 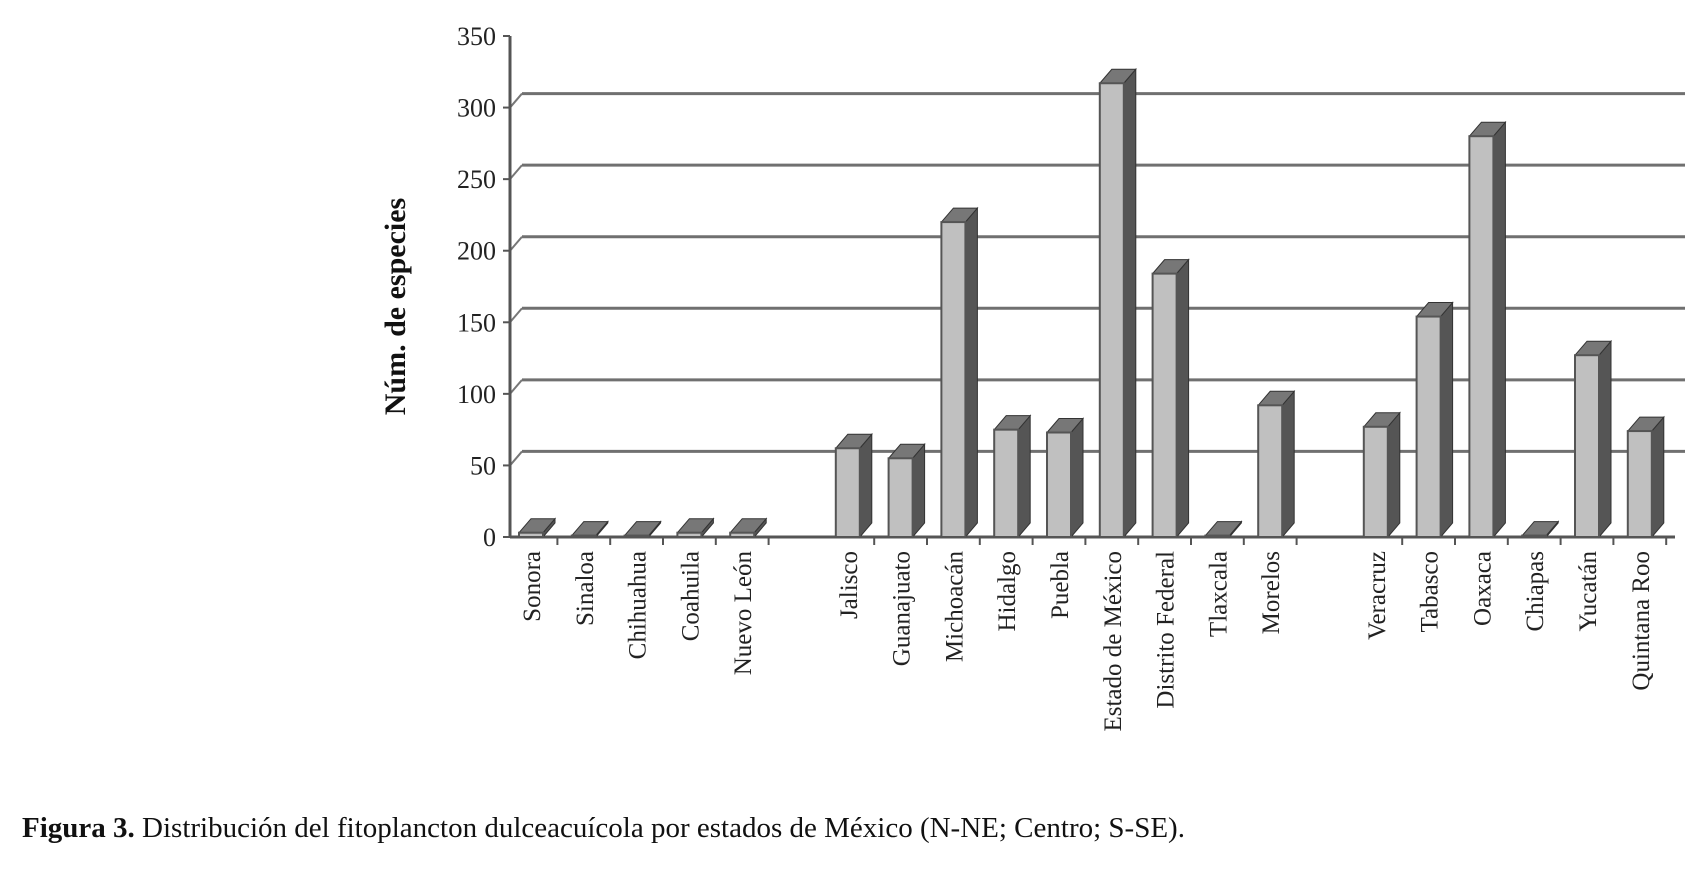 What do you see at coordinates (743, 613) in the screenshot?
I see `x-tick-label: Nuevo León` at bounding box center [743, 613].